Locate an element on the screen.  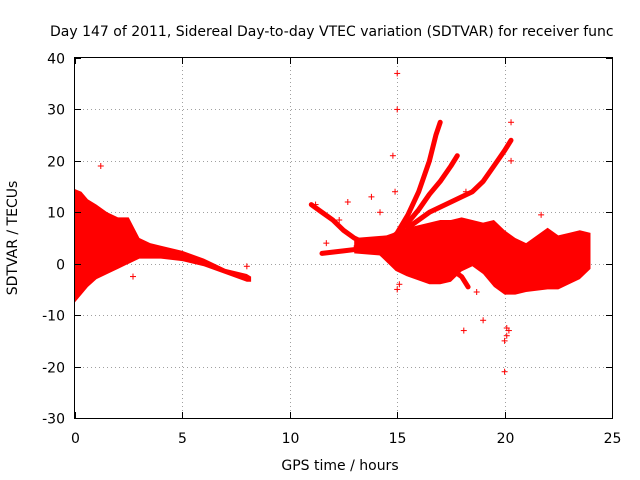
y-tick-label: -30 is located at coordinates (53, 420).